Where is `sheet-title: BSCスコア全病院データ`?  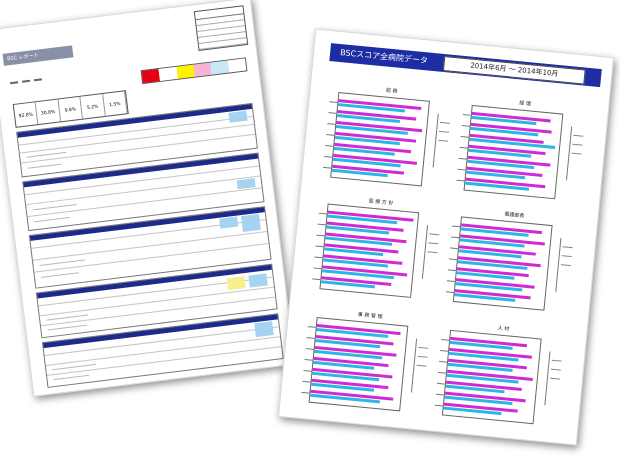 sheet-title: BSCスコア全病院データ is located at coordinates (384, 57).